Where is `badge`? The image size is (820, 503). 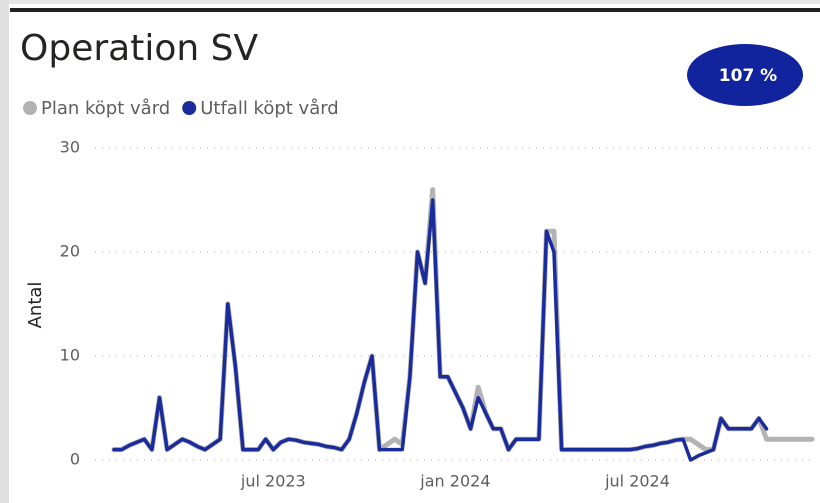
badge is located at coordinates (745, 75).